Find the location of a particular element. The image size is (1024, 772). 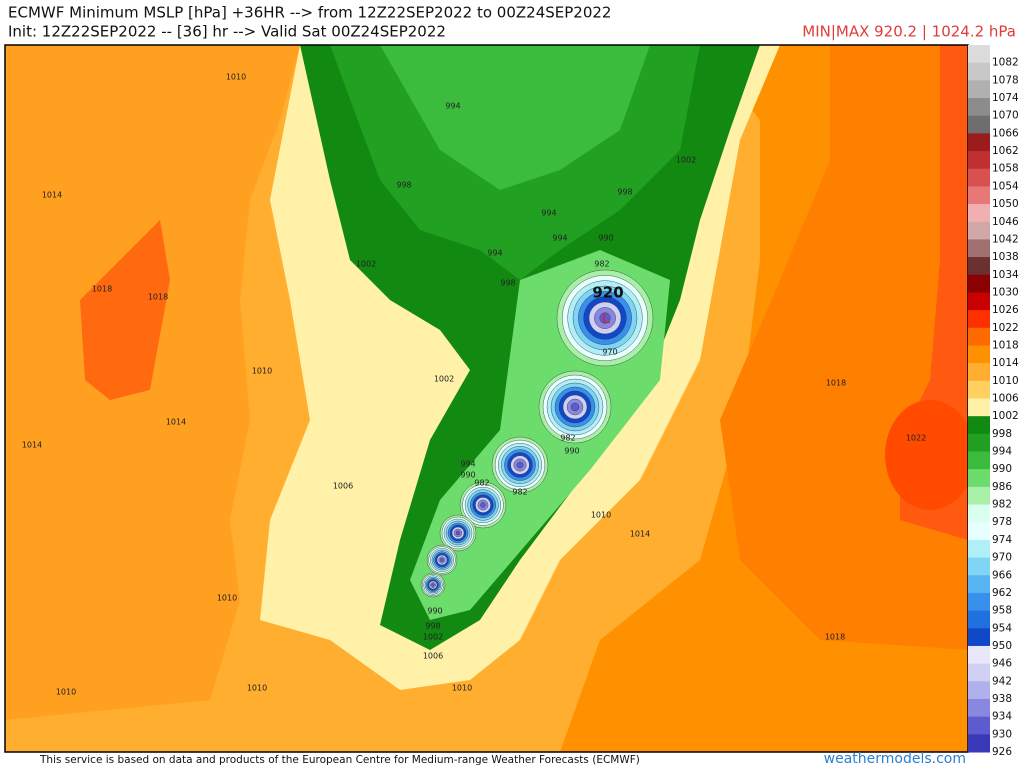

colorbar-label: 1018 is located at coordinates (1005, 345).